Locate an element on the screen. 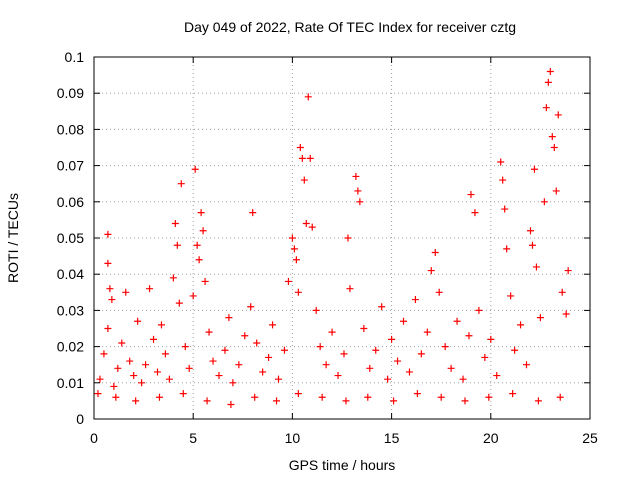  x-tick-label: 15 is located at coordinates (392, 438).